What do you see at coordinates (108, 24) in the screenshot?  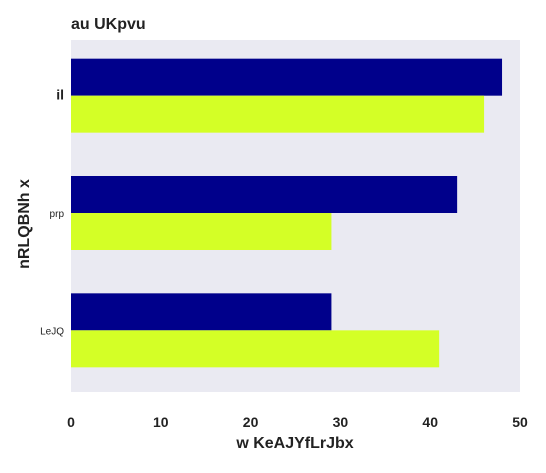 I see `chart-title: au UKpvu` at bounding box center [108, 24].